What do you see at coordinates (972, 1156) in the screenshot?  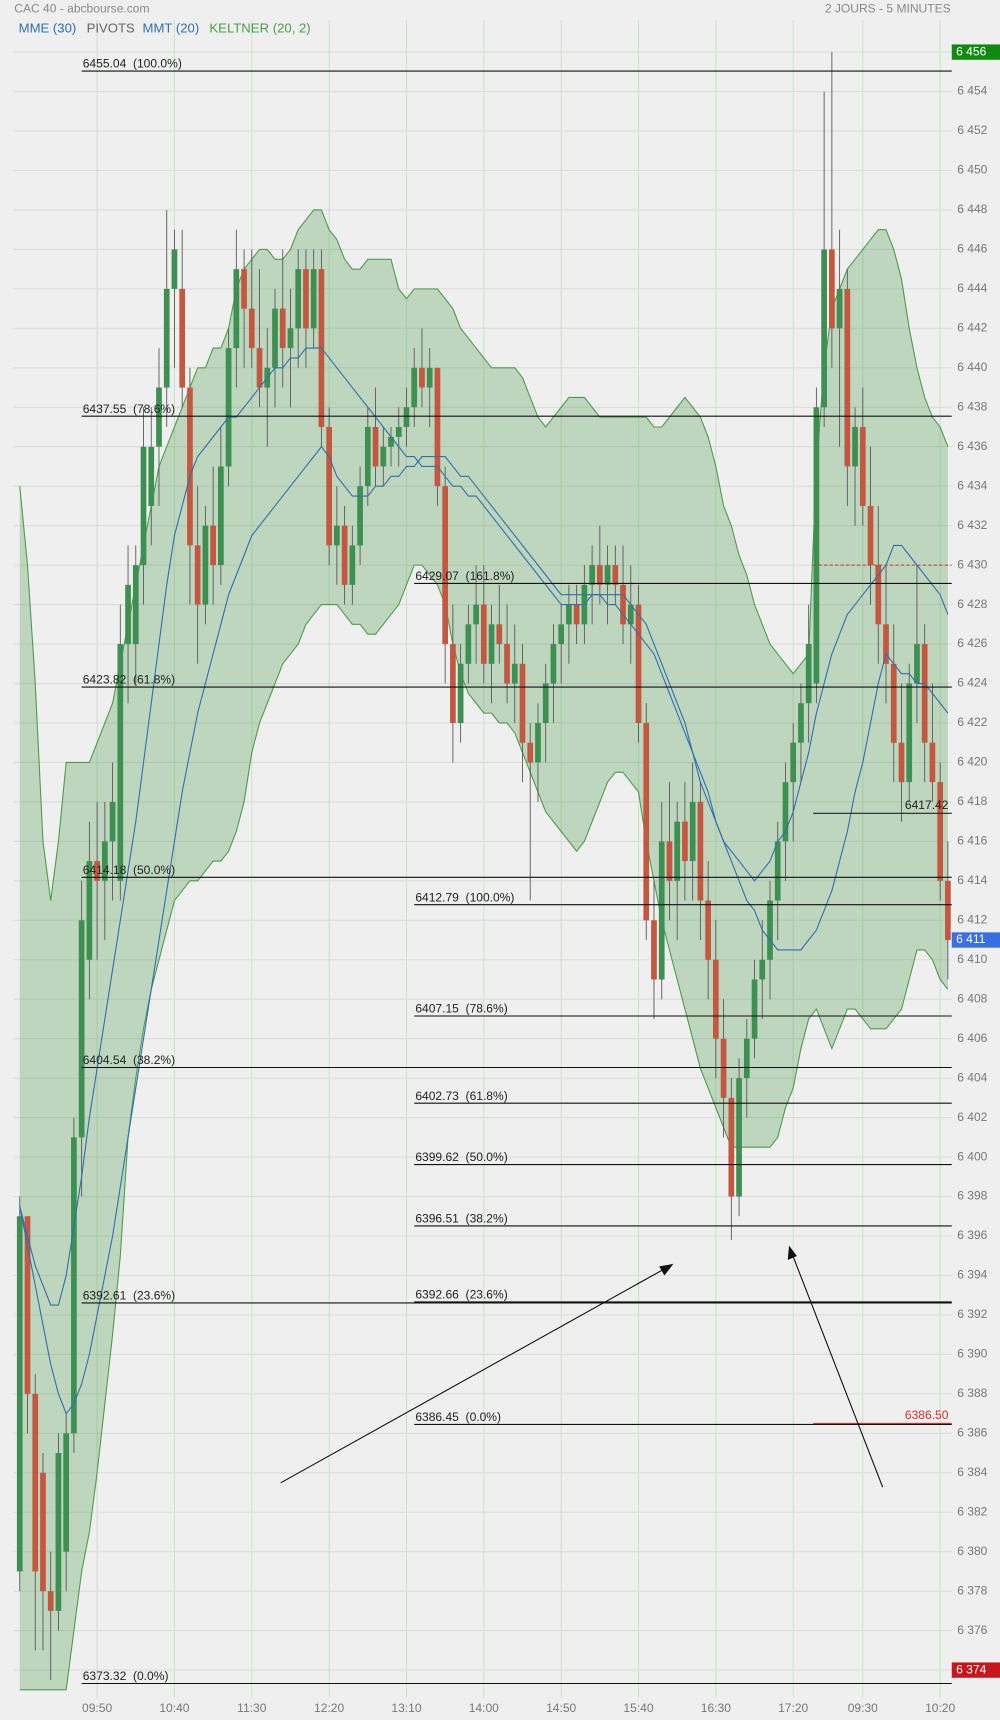 I see `y-tick-label: 6 400` at bounding box center [972, 1156].